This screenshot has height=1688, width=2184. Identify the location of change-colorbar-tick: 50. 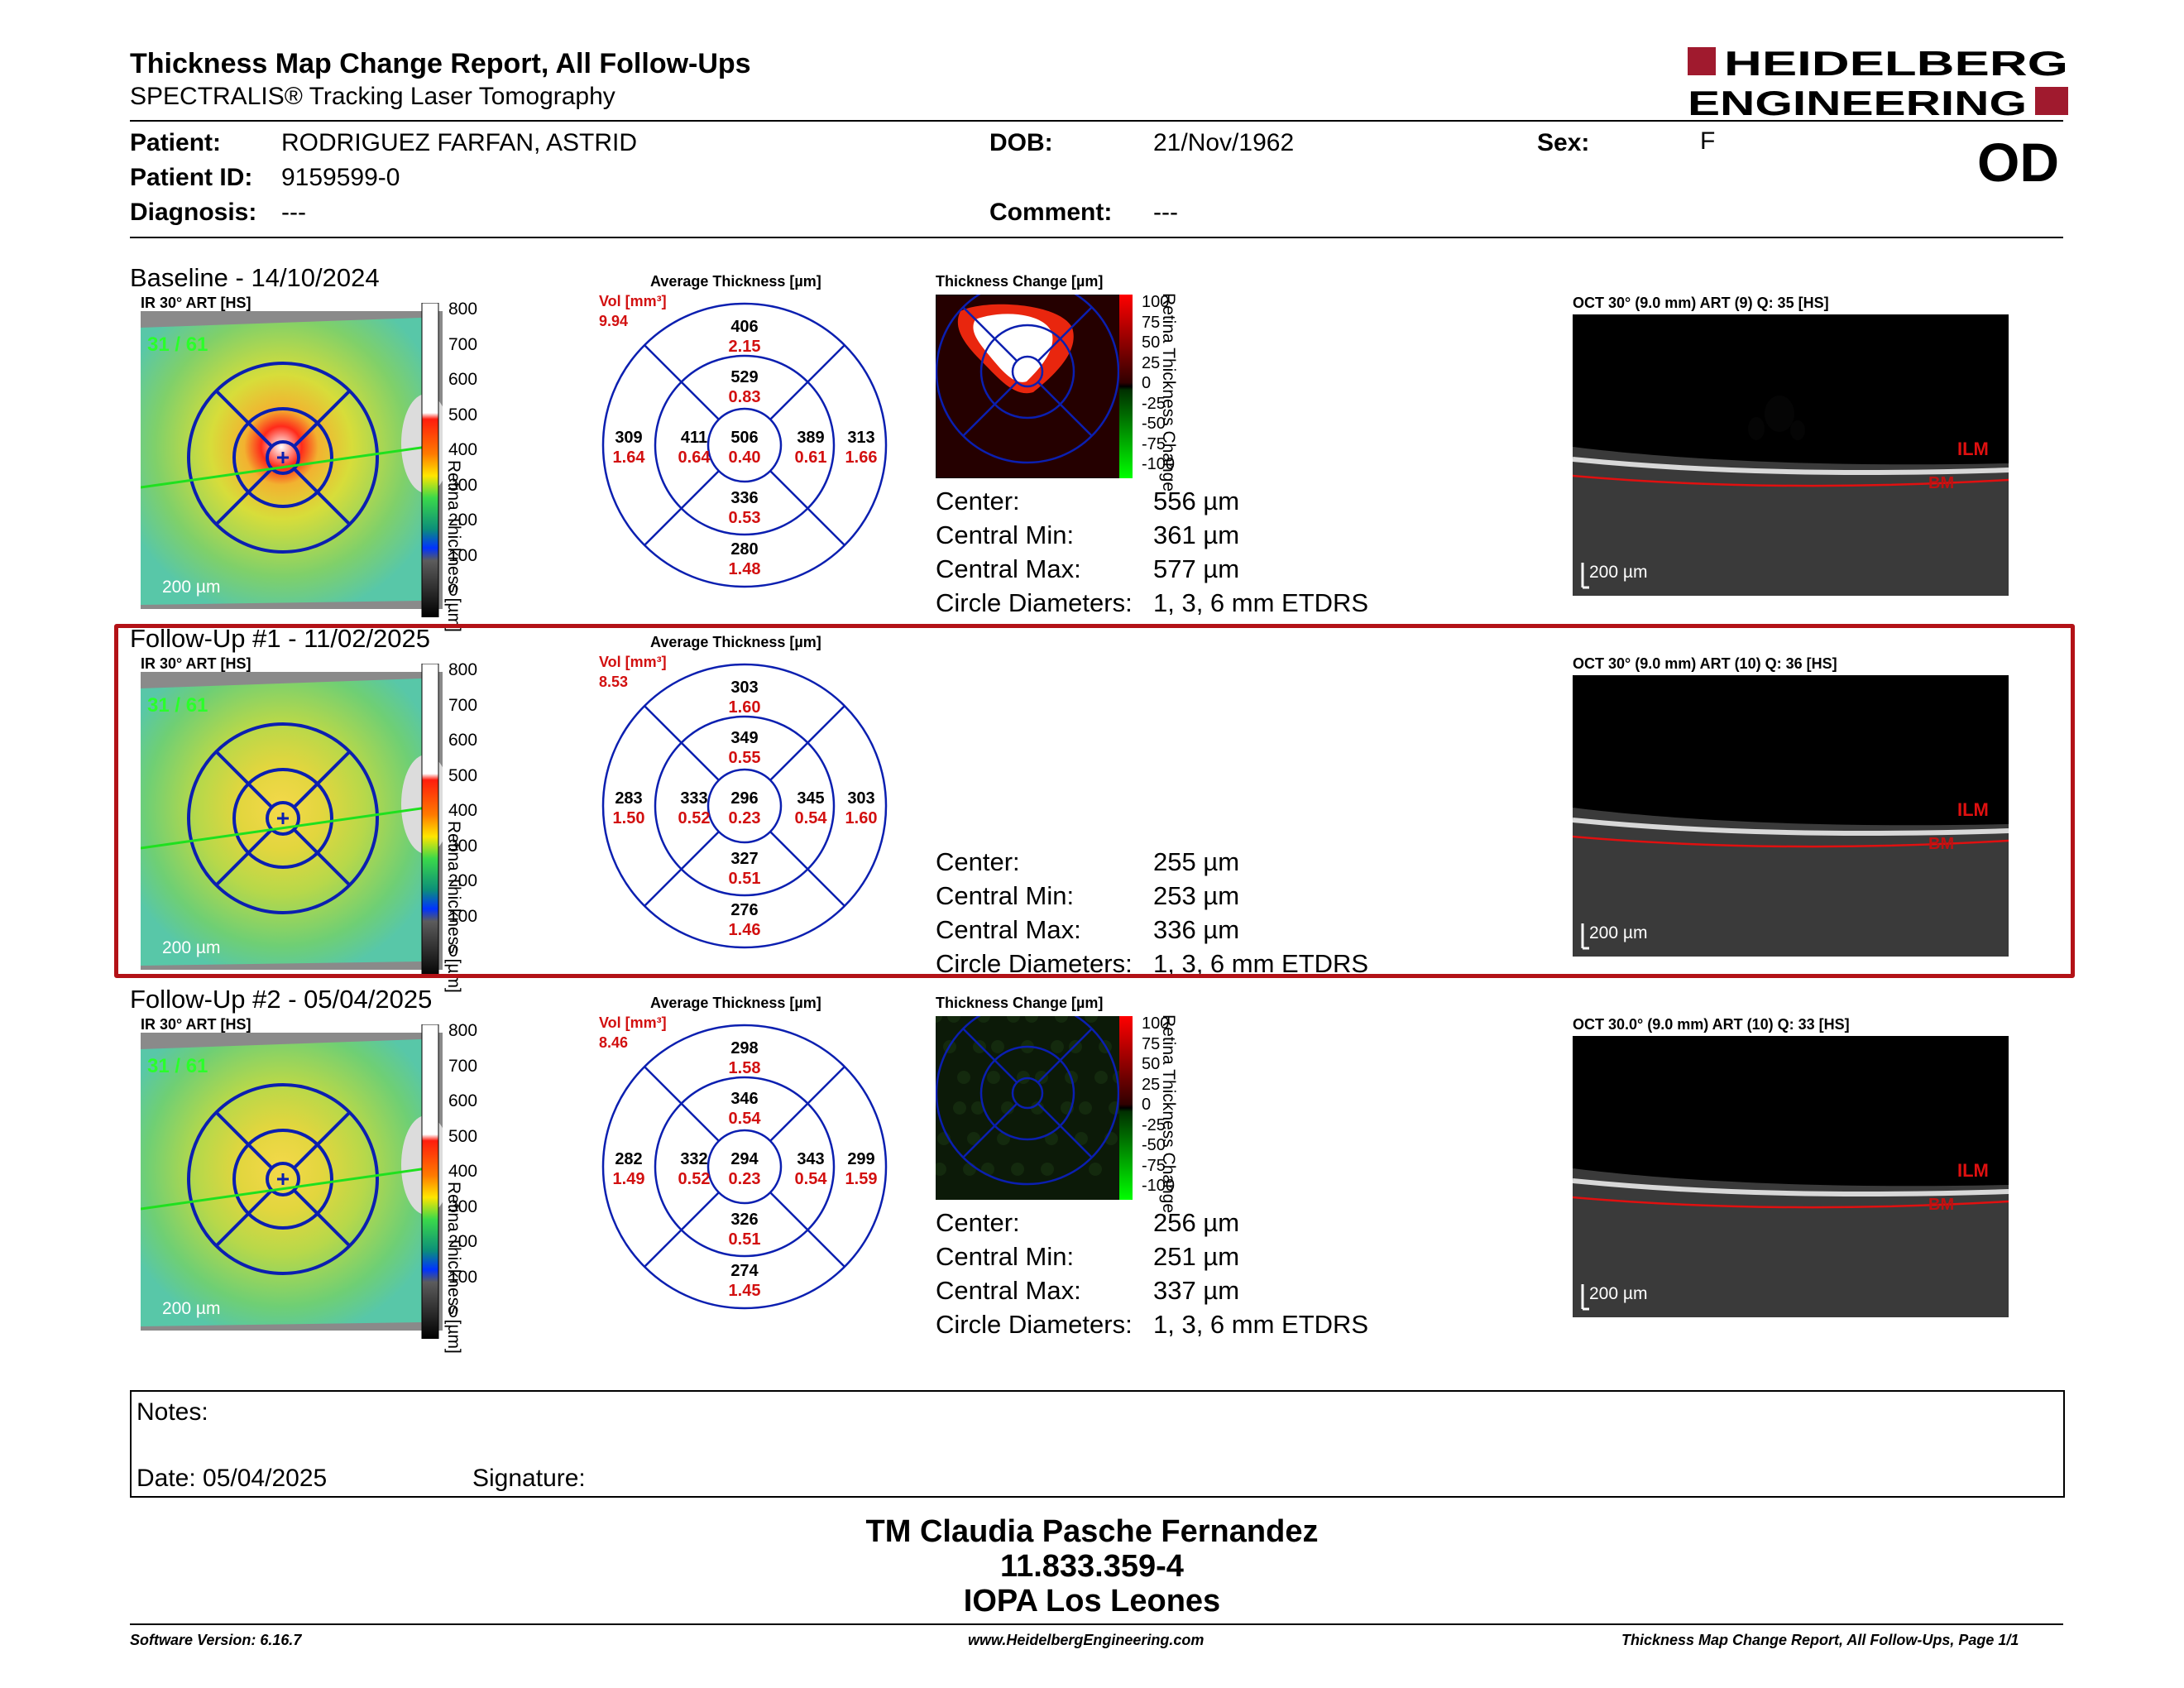
(1151, 342).